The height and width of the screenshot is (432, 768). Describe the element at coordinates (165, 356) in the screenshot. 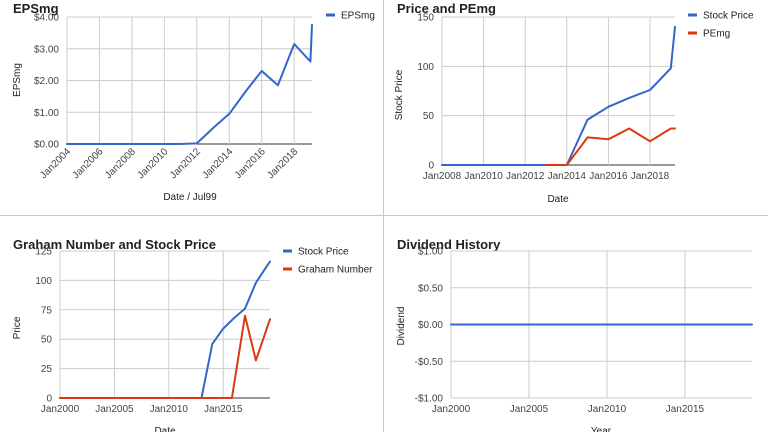

I see `series-line-graham-number` at that location.